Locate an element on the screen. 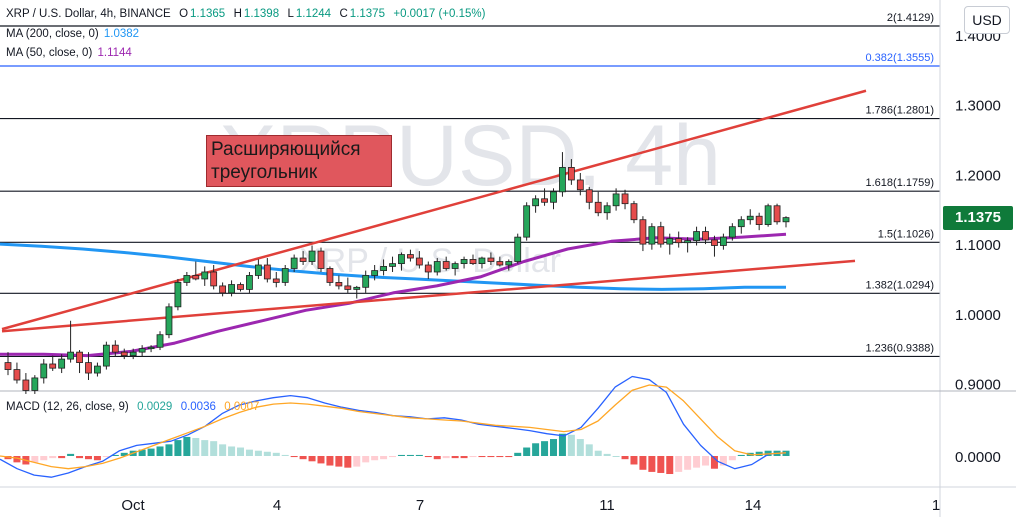 The image size is (1016, 522). macd-line-value: 0.0036 is located at coordinates (198, 407).